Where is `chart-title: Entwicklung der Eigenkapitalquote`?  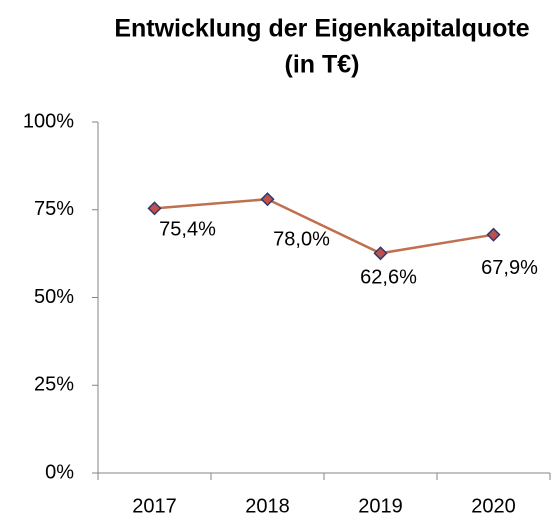 chart-title: Entwicklung der Eigenkapitalquote is located at coordinates (321, 29).